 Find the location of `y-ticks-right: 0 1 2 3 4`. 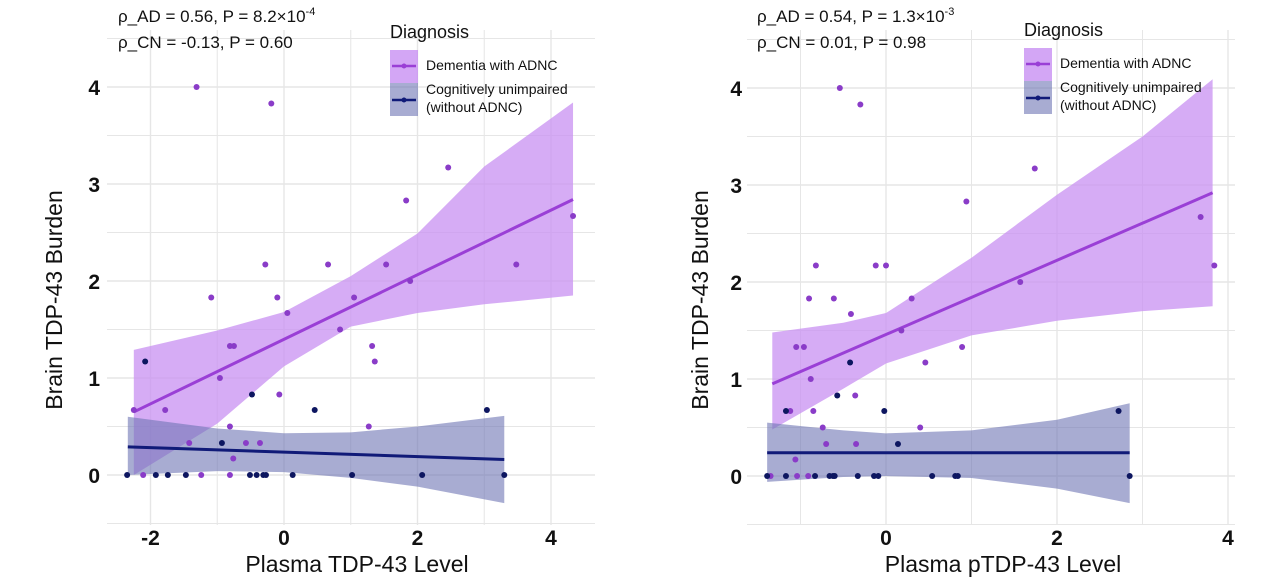

y-ticks-right: 0 1 2 3 4 is located at coordinates (736, 283).